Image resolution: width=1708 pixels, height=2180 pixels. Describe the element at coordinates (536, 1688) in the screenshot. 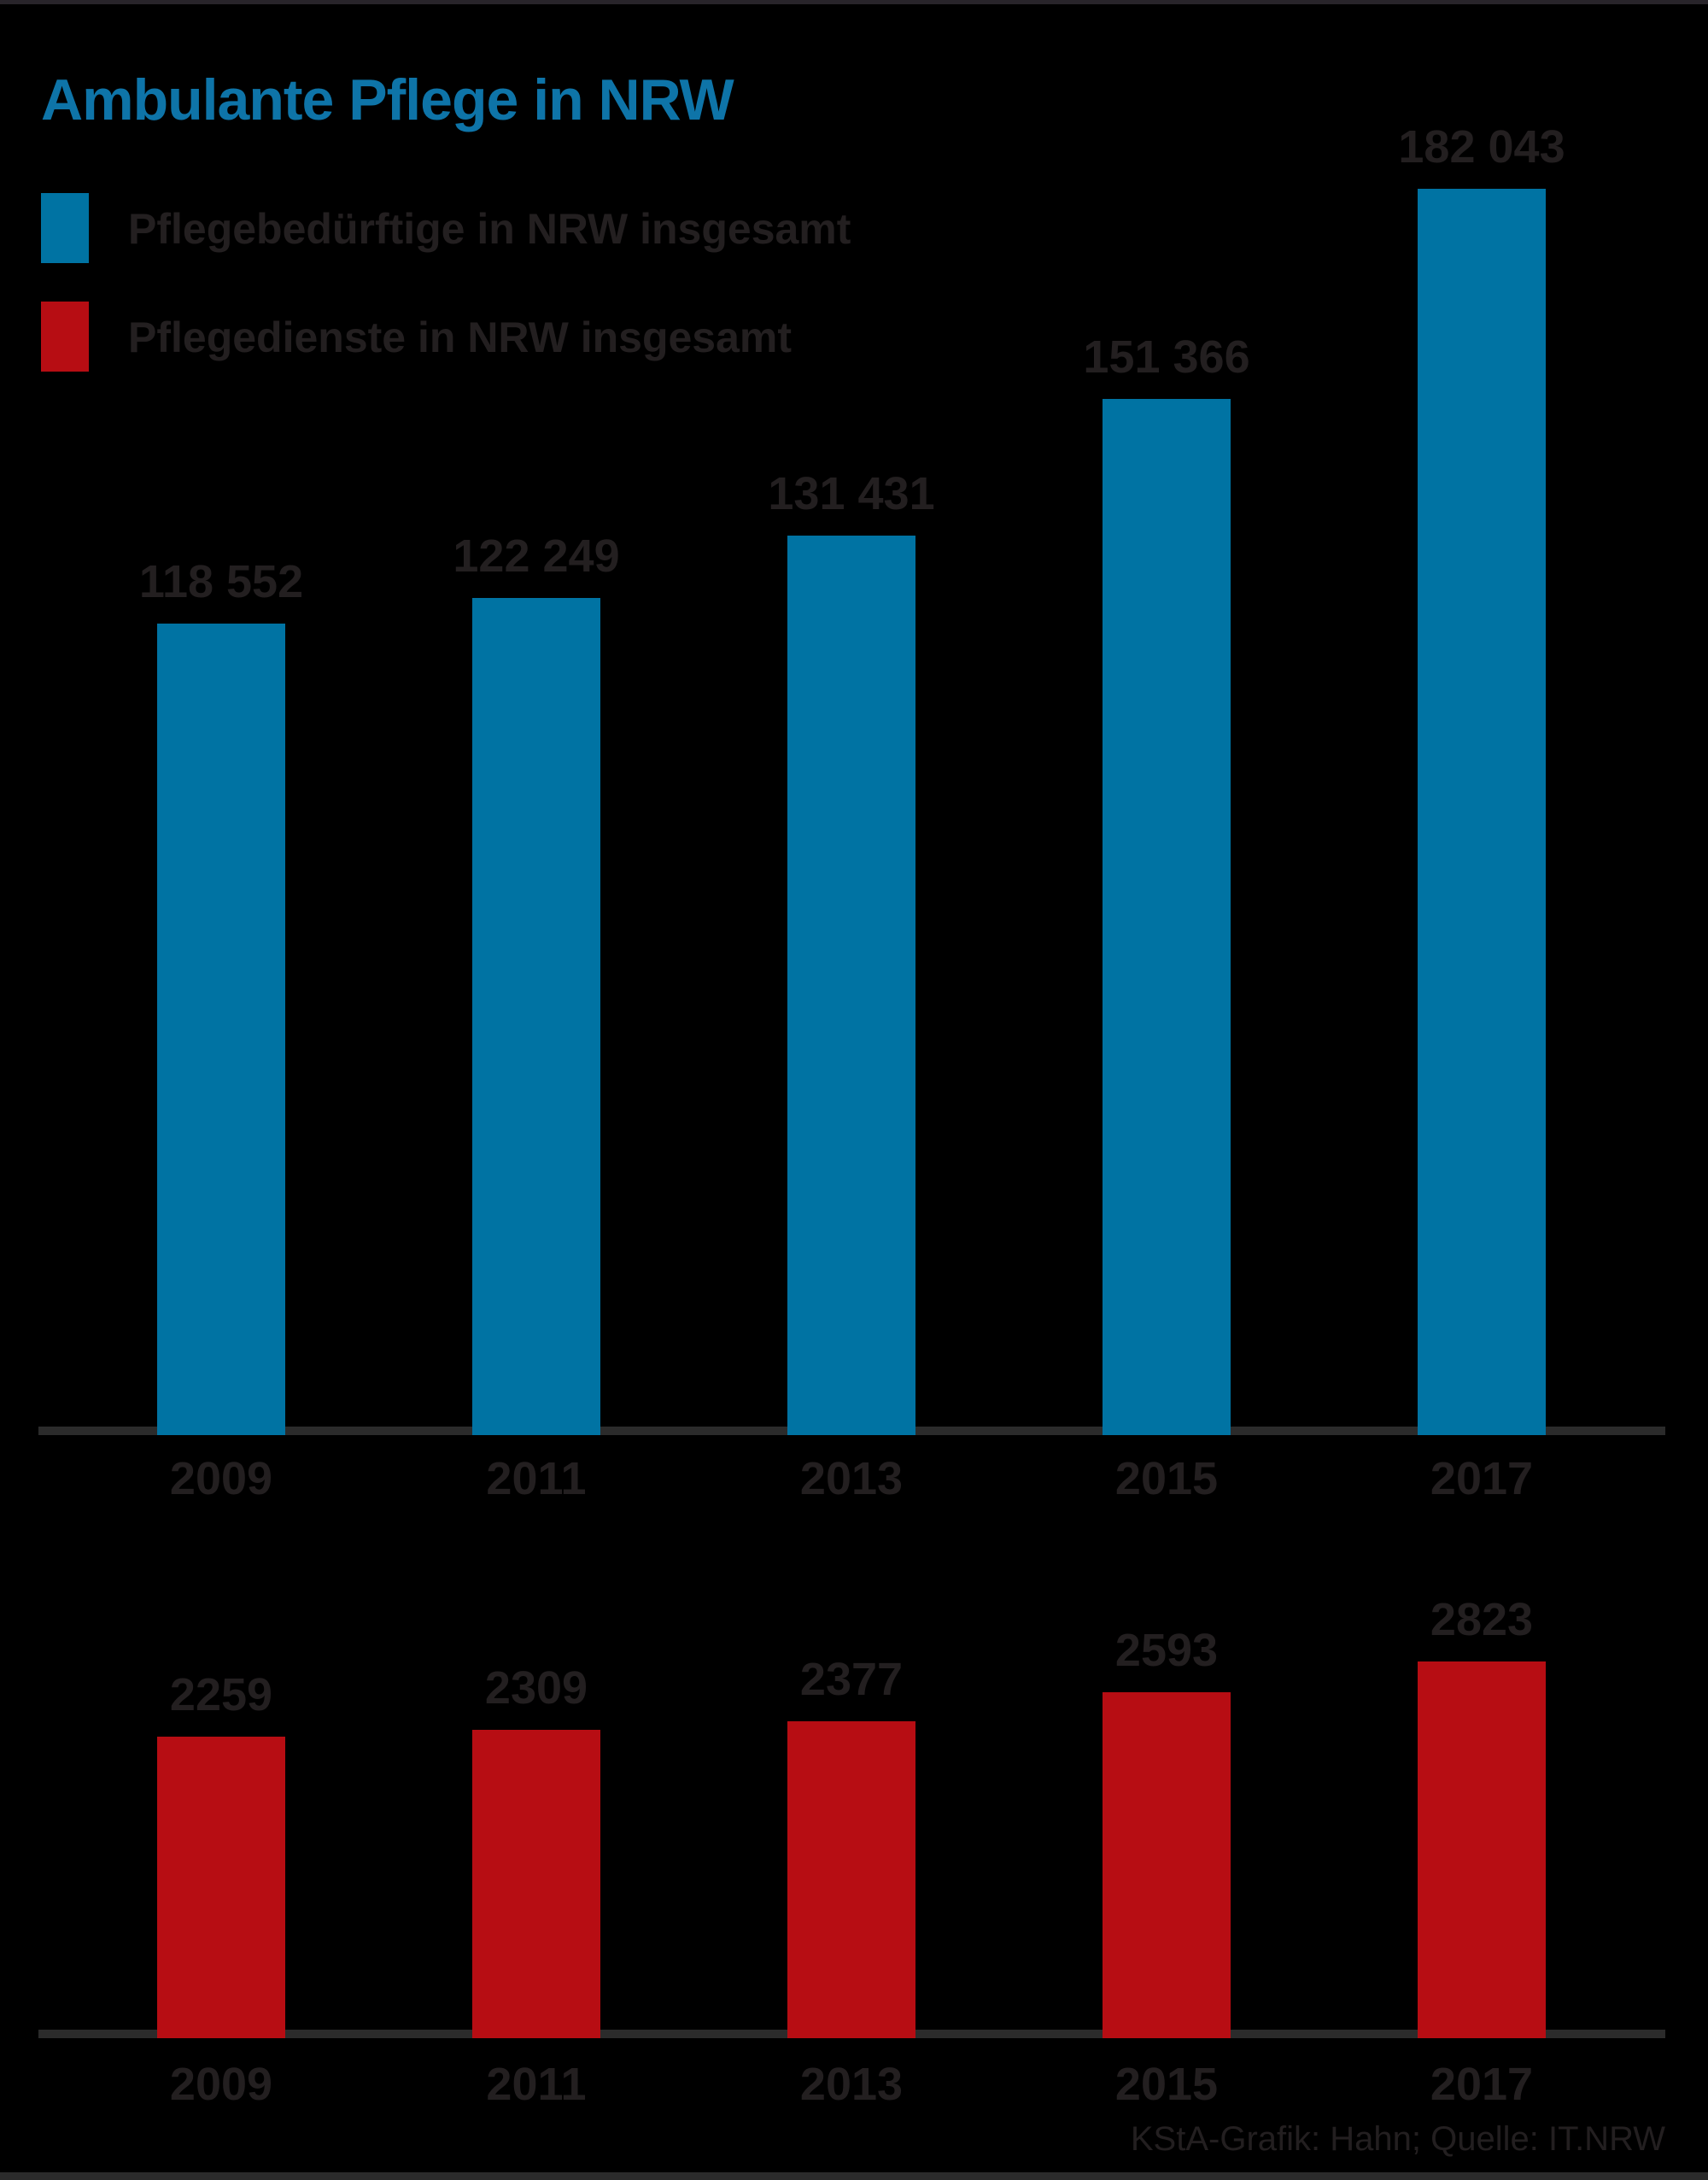

I see `bar-value-label: 2309` at that location.